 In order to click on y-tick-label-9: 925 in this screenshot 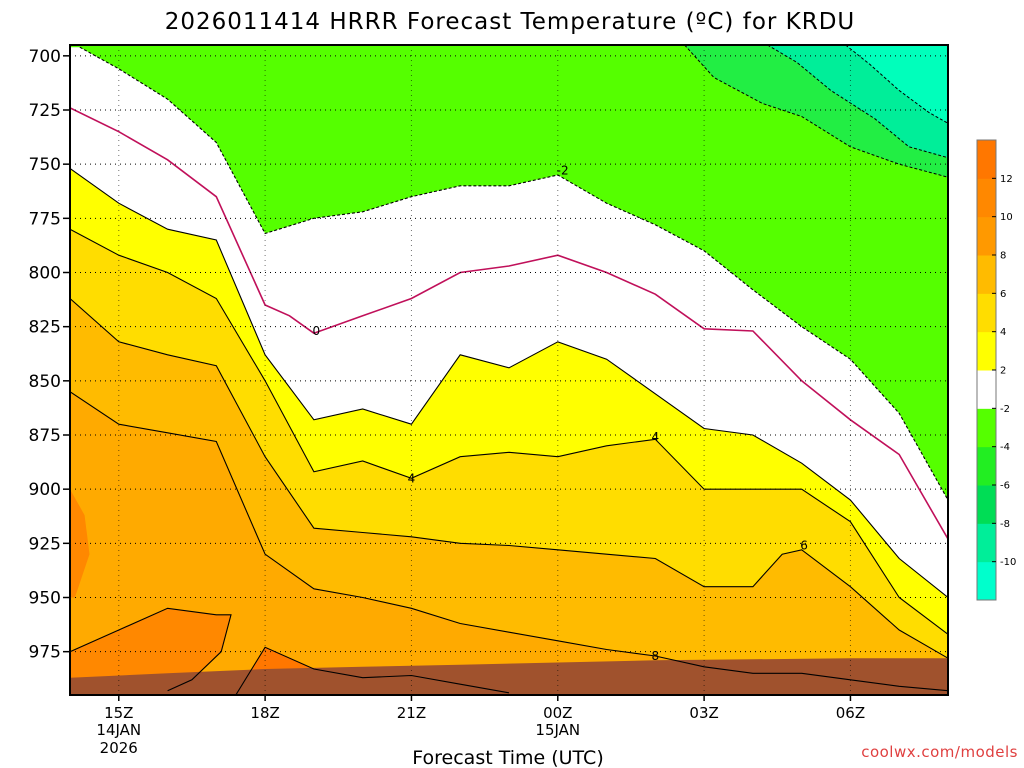, I will do `click(45, 544)`.